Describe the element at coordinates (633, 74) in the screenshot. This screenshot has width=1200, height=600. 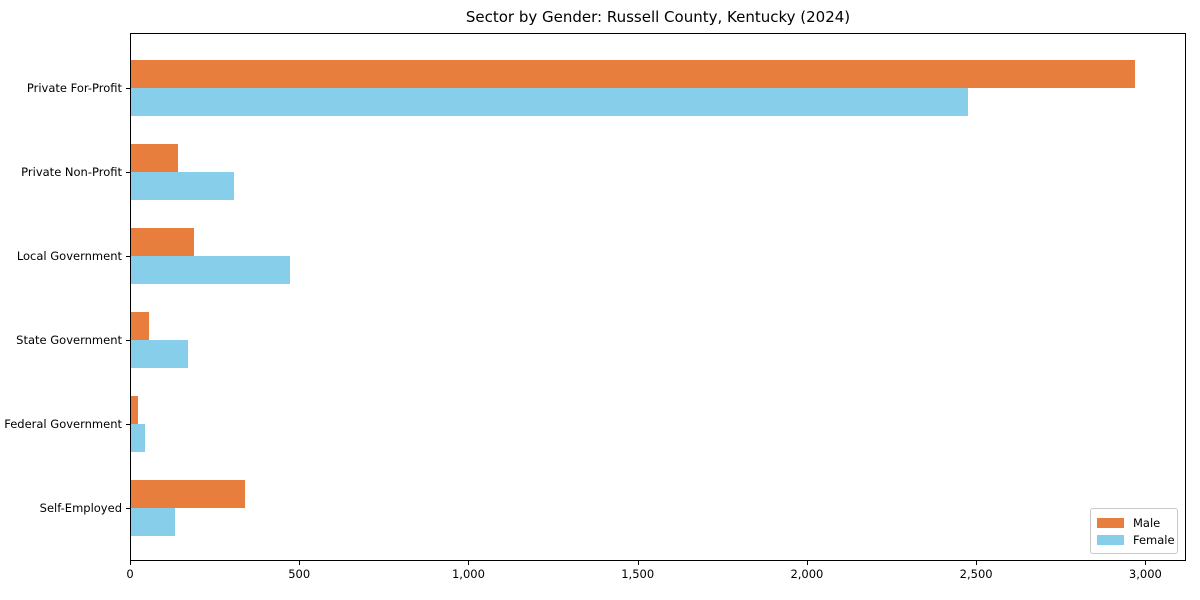
I see `bar-male-private-for-profit` at that location.